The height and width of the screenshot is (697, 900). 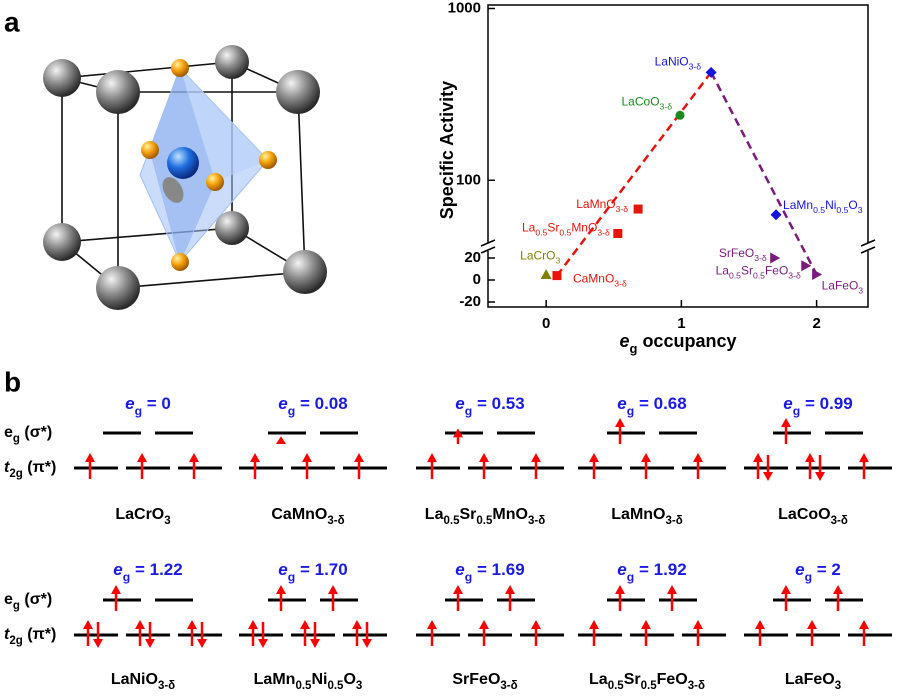 I want to click on y-tick-label: 100, so click(x=468, y=179).